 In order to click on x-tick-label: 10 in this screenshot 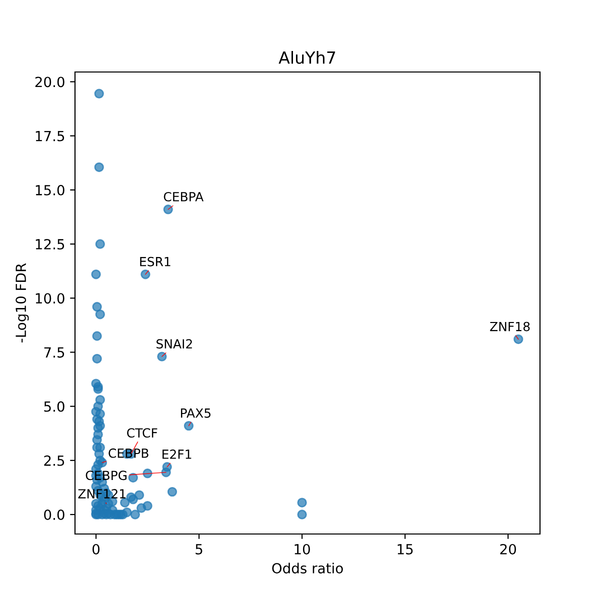, I will do `click(302, 549)`.